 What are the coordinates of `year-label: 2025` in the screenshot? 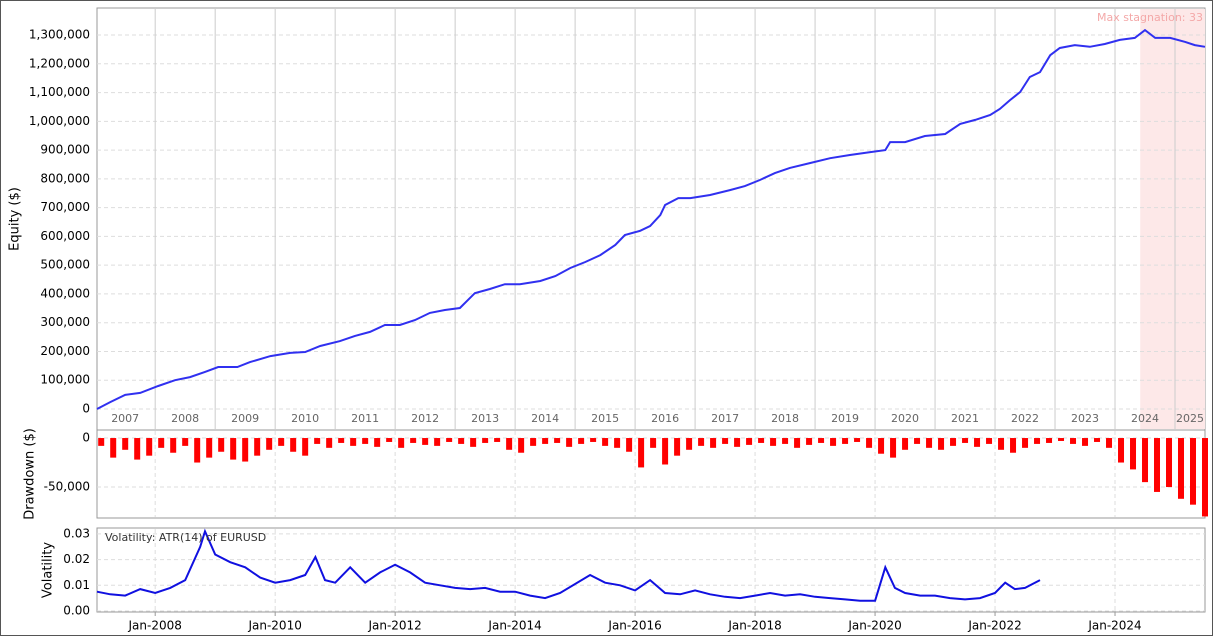 It's located at (1190, 418).